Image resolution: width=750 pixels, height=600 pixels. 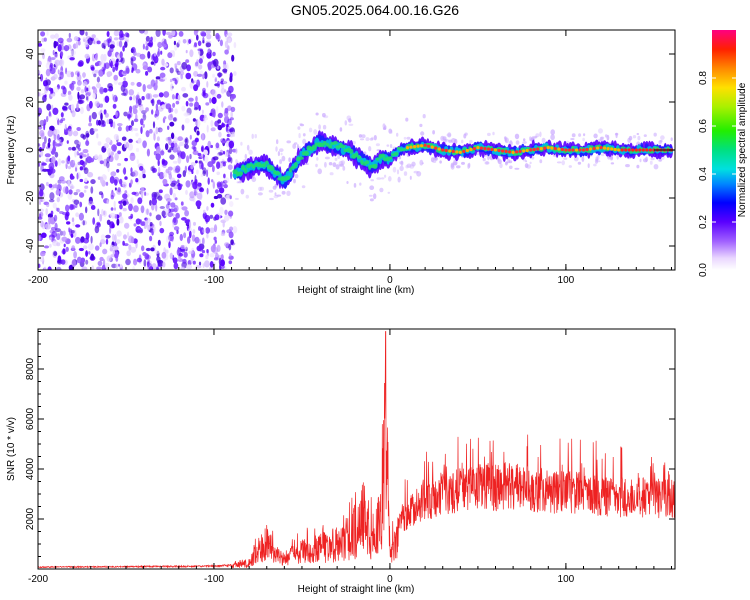 I want to click on colorbar-tick-label: 0.0, so click(x=703, y=270).